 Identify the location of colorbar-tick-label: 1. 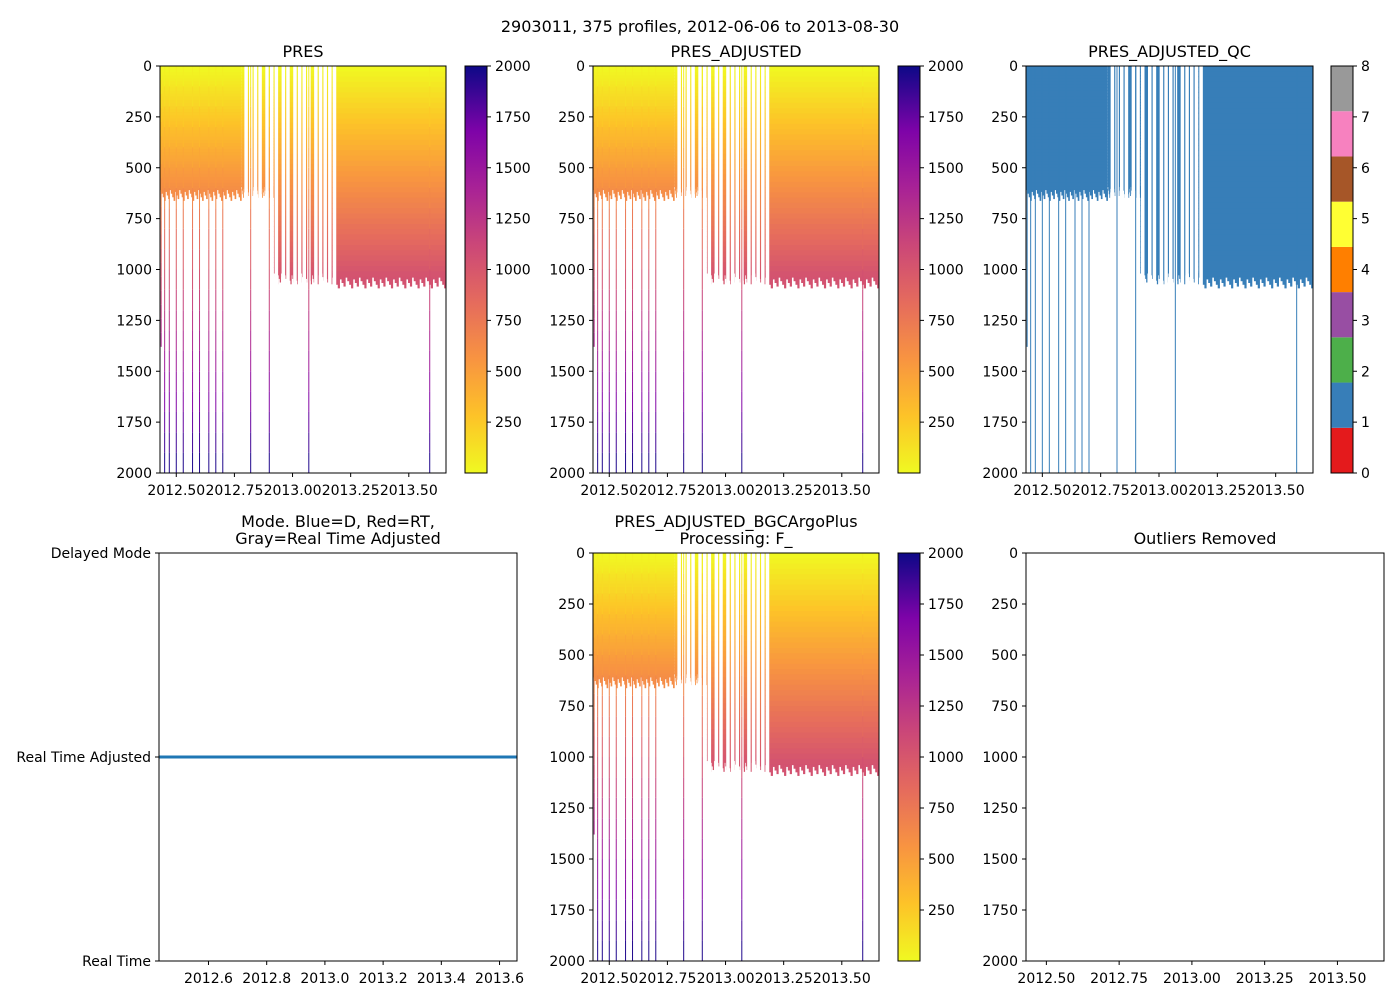
(1365, 423).